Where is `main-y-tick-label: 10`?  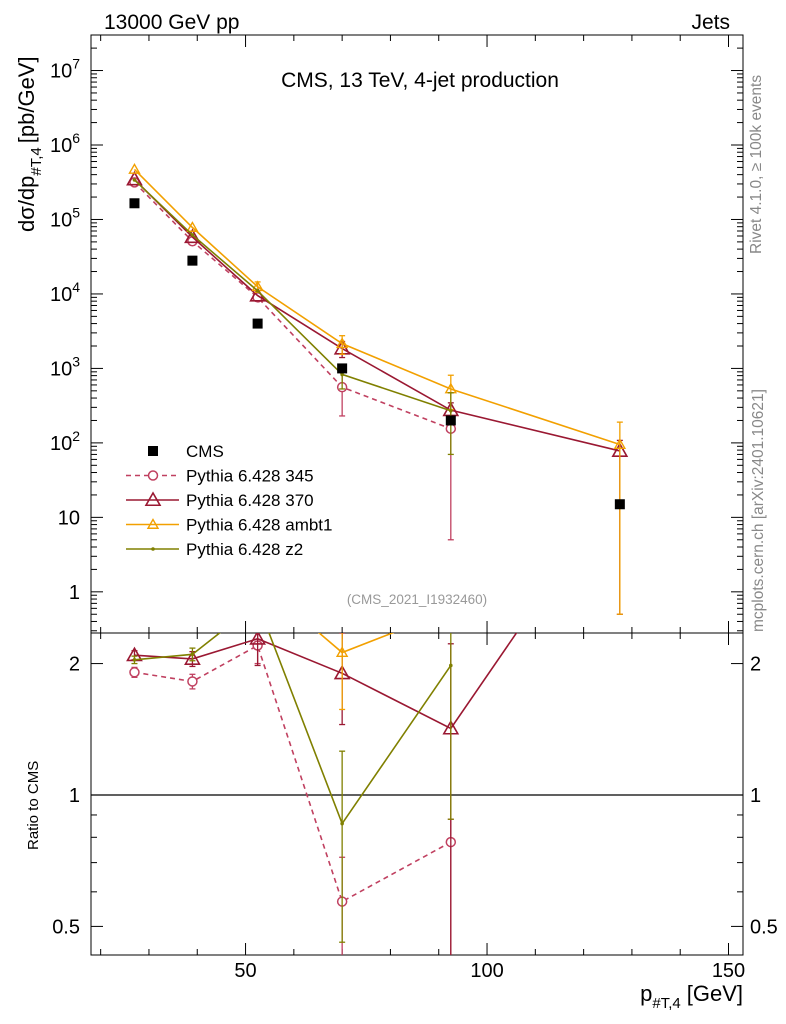
main-y-tick-label: 10 is located at coordinates (69, 518).